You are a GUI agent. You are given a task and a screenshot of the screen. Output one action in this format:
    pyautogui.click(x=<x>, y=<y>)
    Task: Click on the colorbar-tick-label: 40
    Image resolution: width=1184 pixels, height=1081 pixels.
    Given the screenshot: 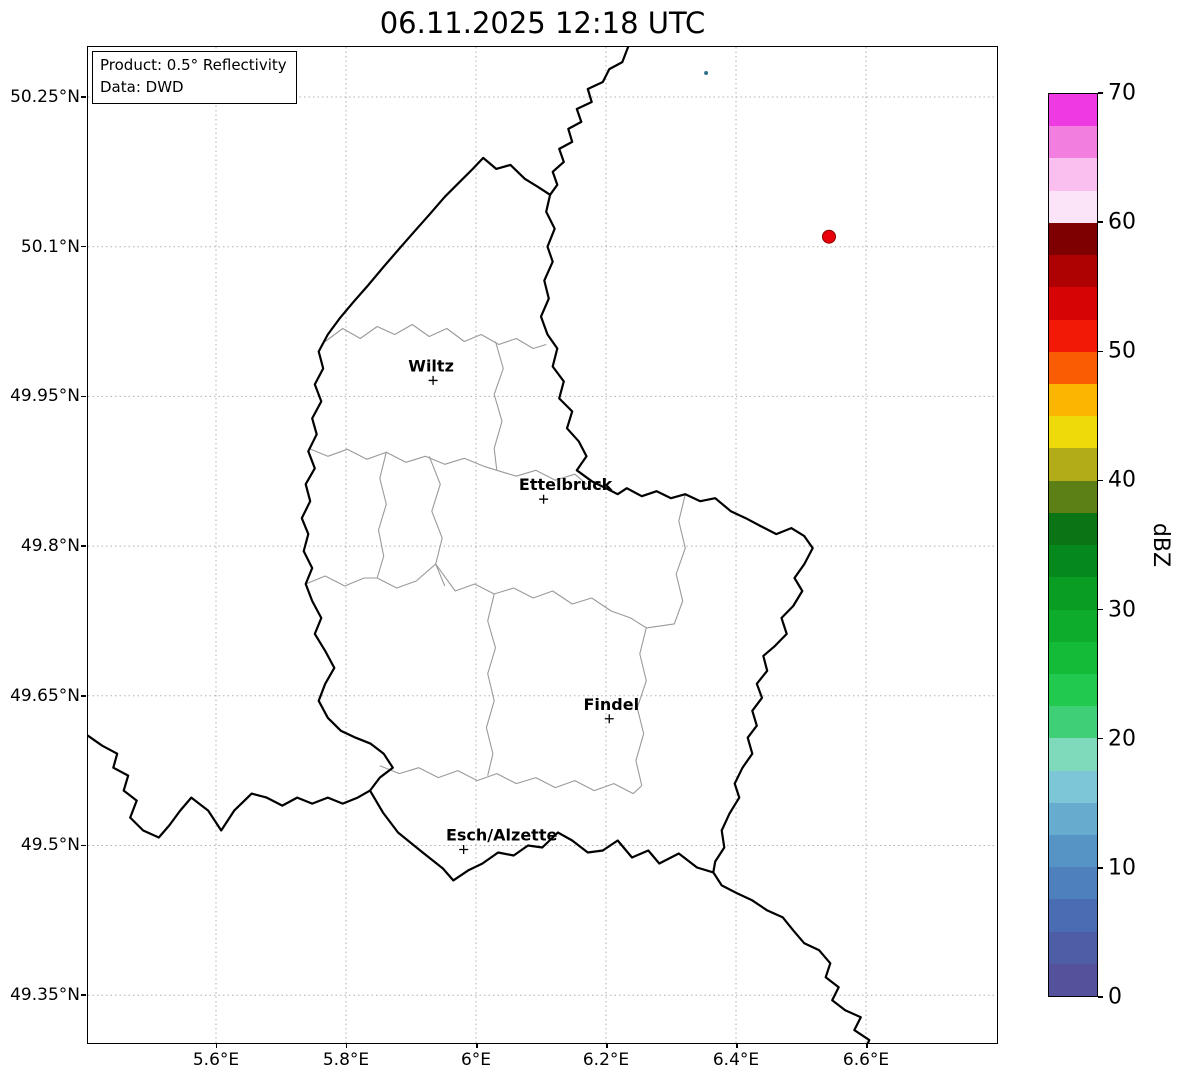 What is the action you would take?
    pyautogui.click(x=1122, y=480)
    